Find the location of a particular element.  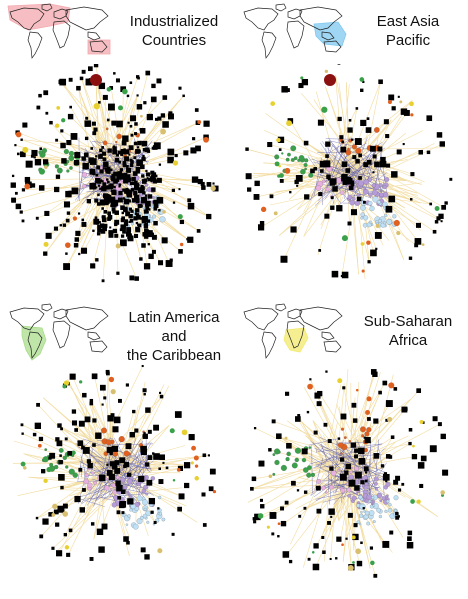

hub-node is located at coordinates (330, 80).